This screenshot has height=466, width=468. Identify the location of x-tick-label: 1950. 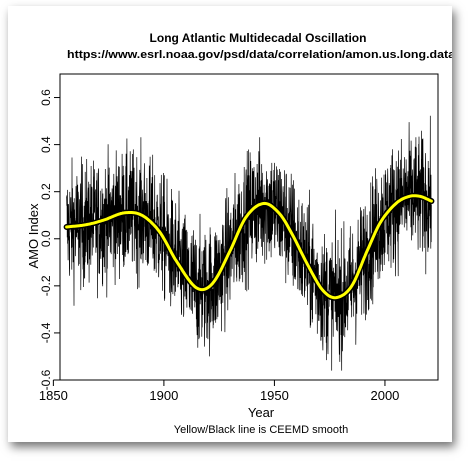
(274, 395).